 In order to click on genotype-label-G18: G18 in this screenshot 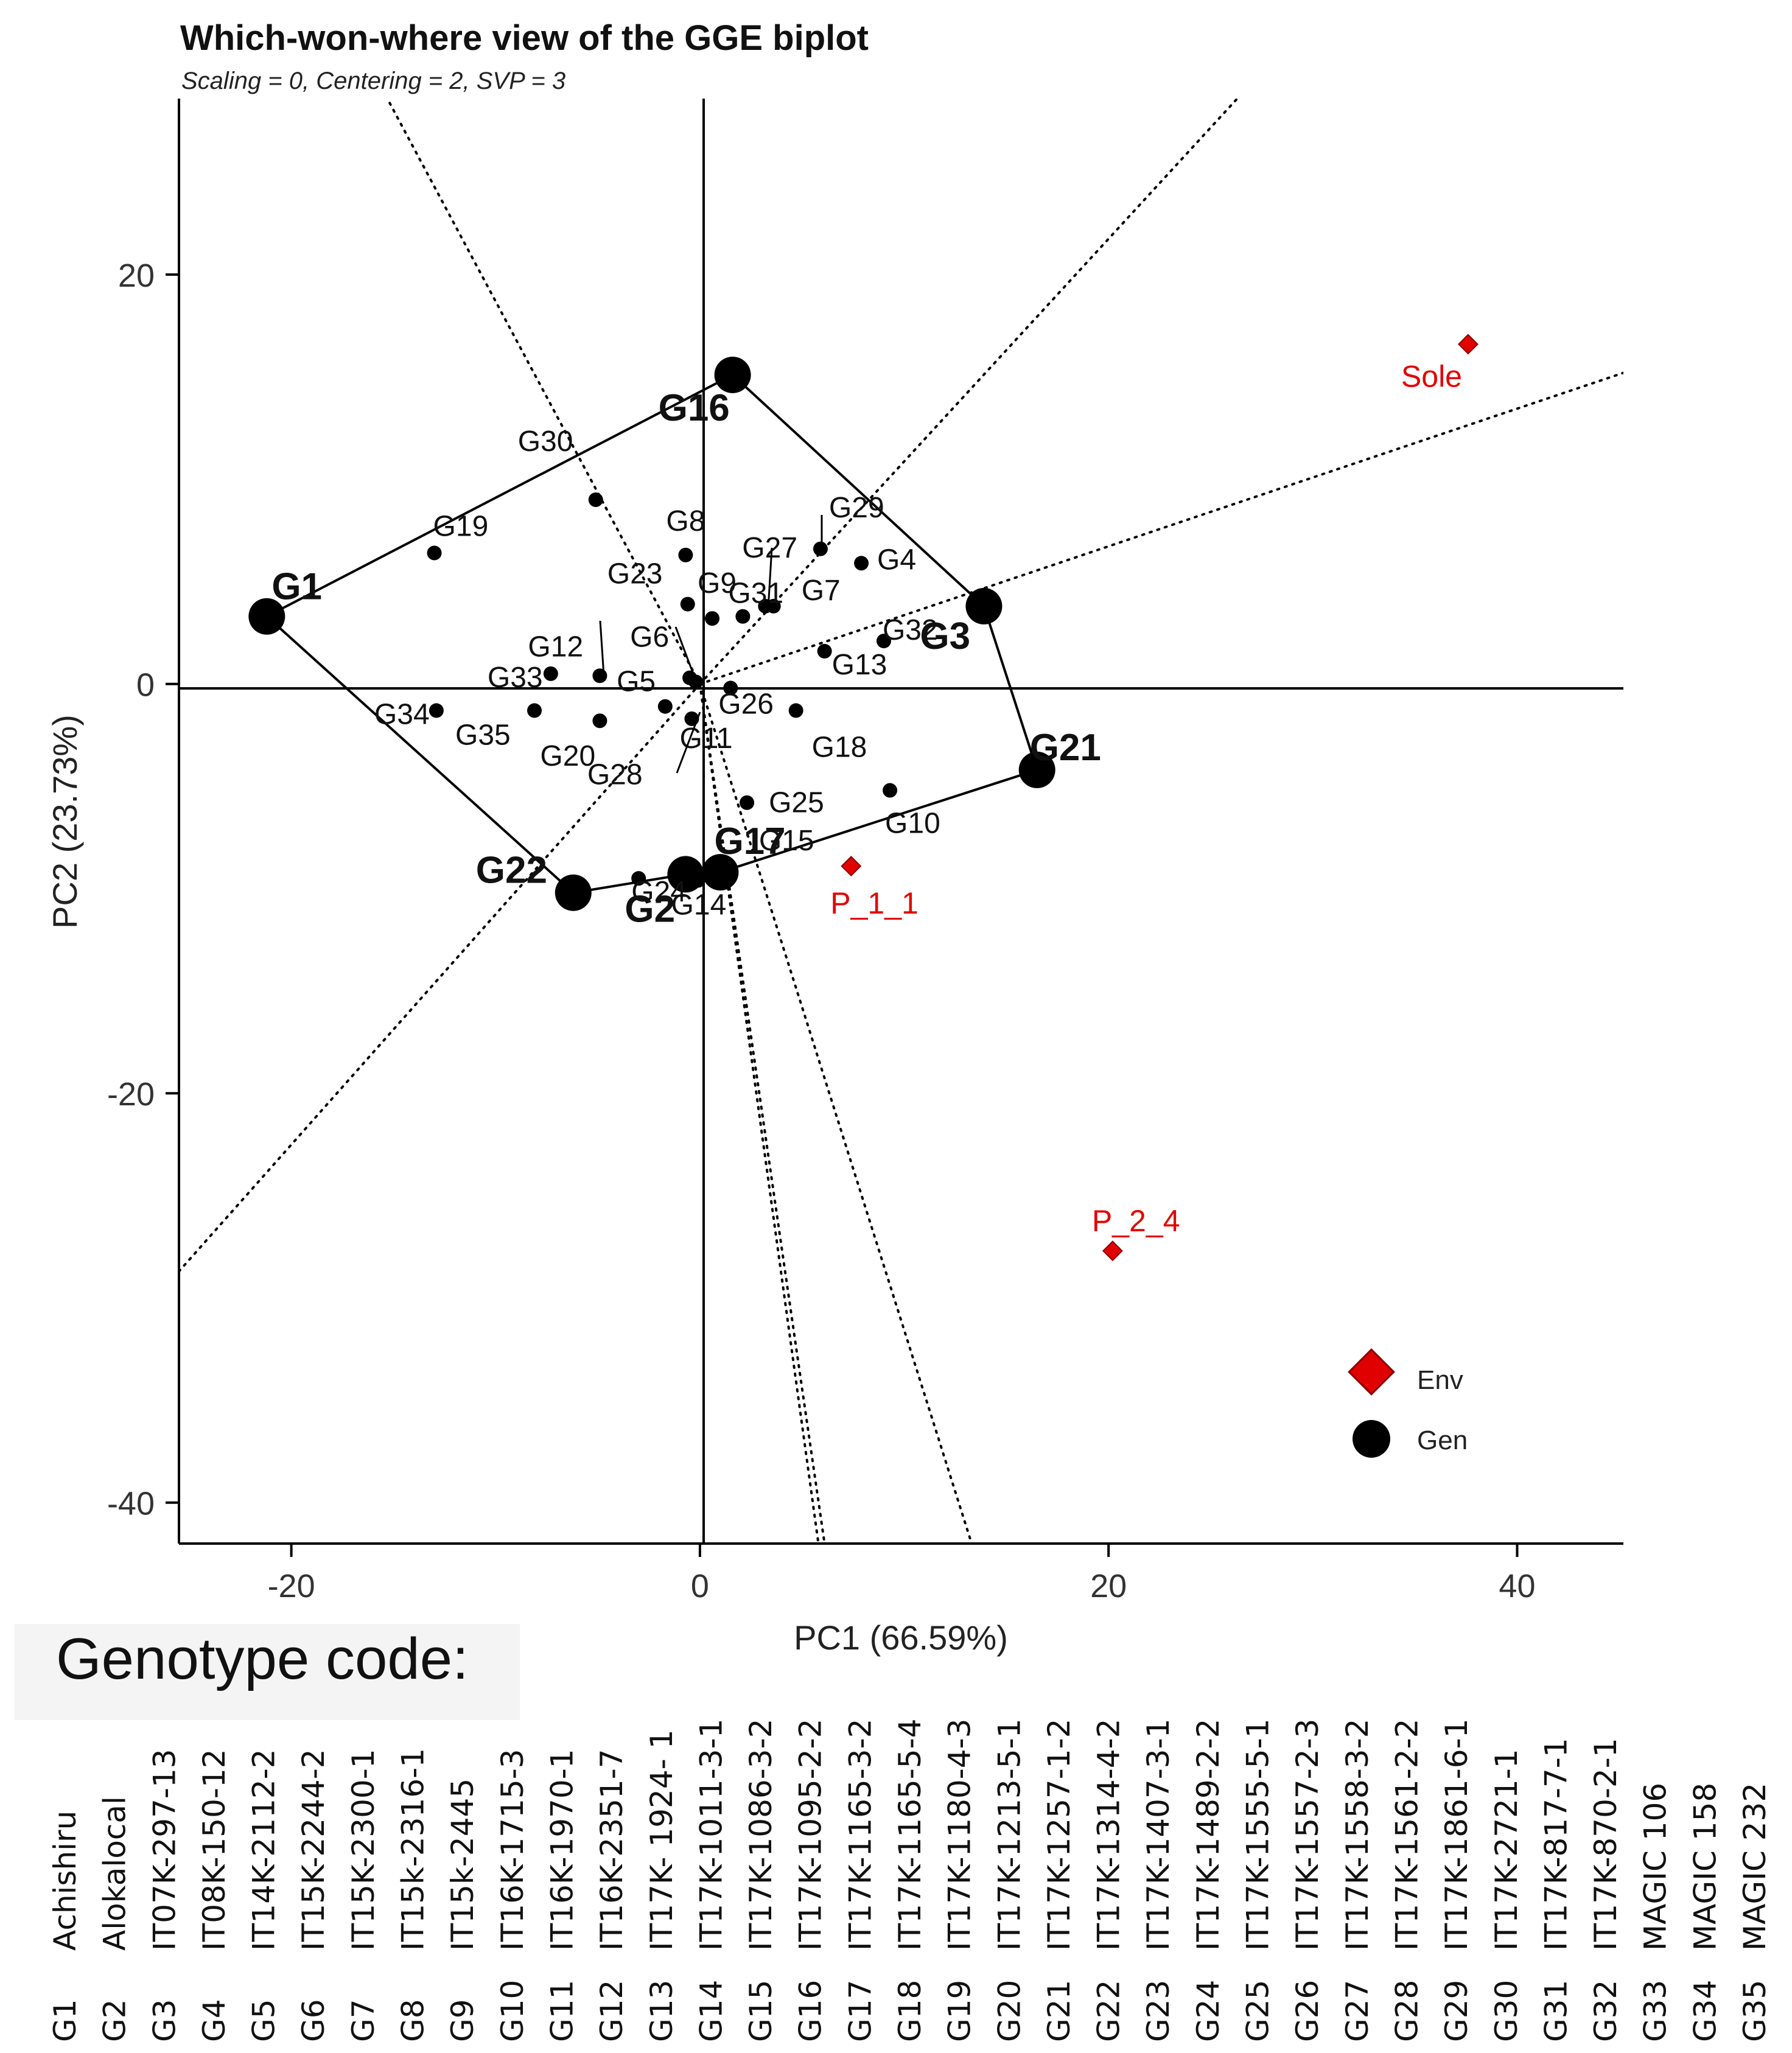, I will do `click(839, 747)`.